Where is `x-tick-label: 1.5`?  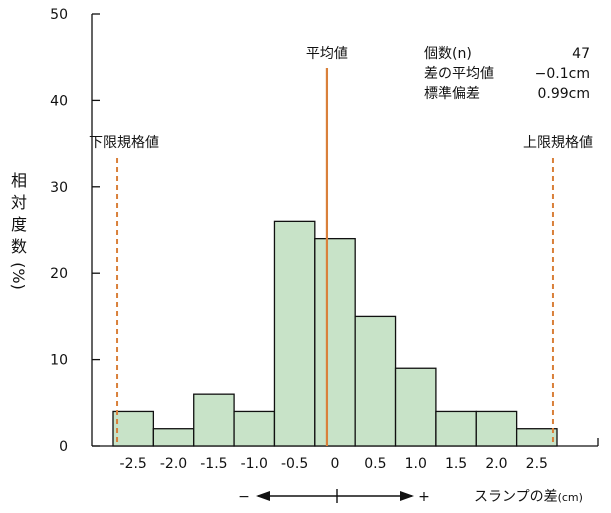 x-tick-label: 1.5 is located at coordinates (456, 464).